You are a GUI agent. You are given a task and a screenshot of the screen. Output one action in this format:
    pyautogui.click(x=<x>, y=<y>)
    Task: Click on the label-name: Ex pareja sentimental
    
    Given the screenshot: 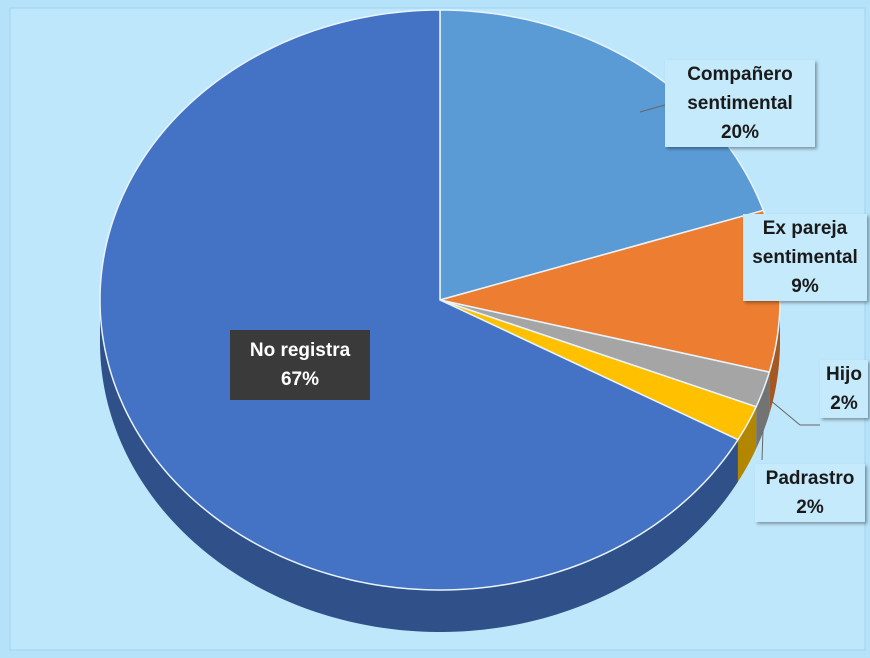 What is the action you would take?
    pyautogui.click(x=805, y=243)
    